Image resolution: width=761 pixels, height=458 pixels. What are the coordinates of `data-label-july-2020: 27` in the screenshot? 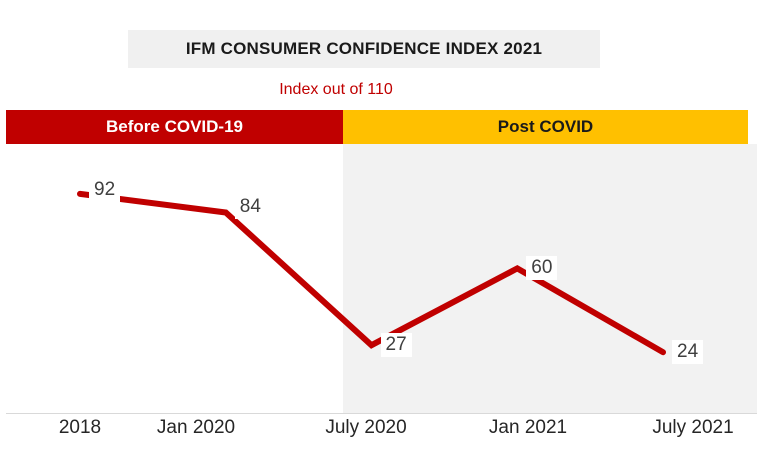 It's located at (396, 345).